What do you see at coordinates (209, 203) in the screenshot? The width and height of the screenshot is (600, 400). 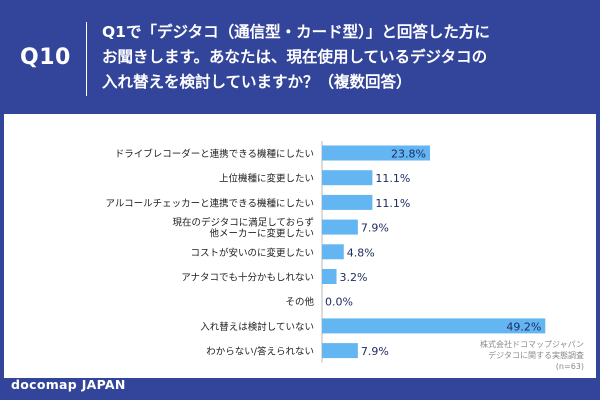 I see `category-label: アルコールチェッカーと連携できる機種にしたい` at bounding box center [209, 203].